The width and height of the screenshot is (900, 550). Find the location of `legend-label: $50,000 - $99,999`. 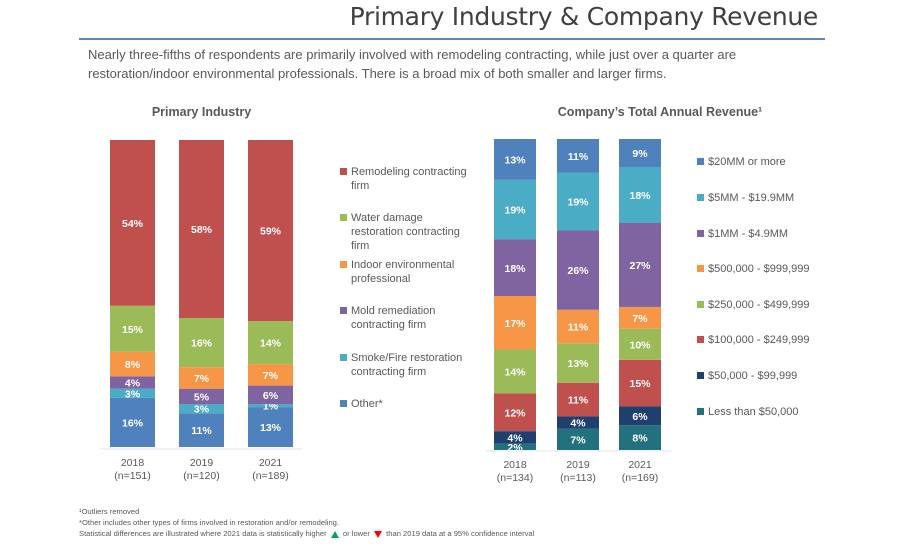

legend-label: $50,000 - $99,999 is located at coordinates (753, 376).